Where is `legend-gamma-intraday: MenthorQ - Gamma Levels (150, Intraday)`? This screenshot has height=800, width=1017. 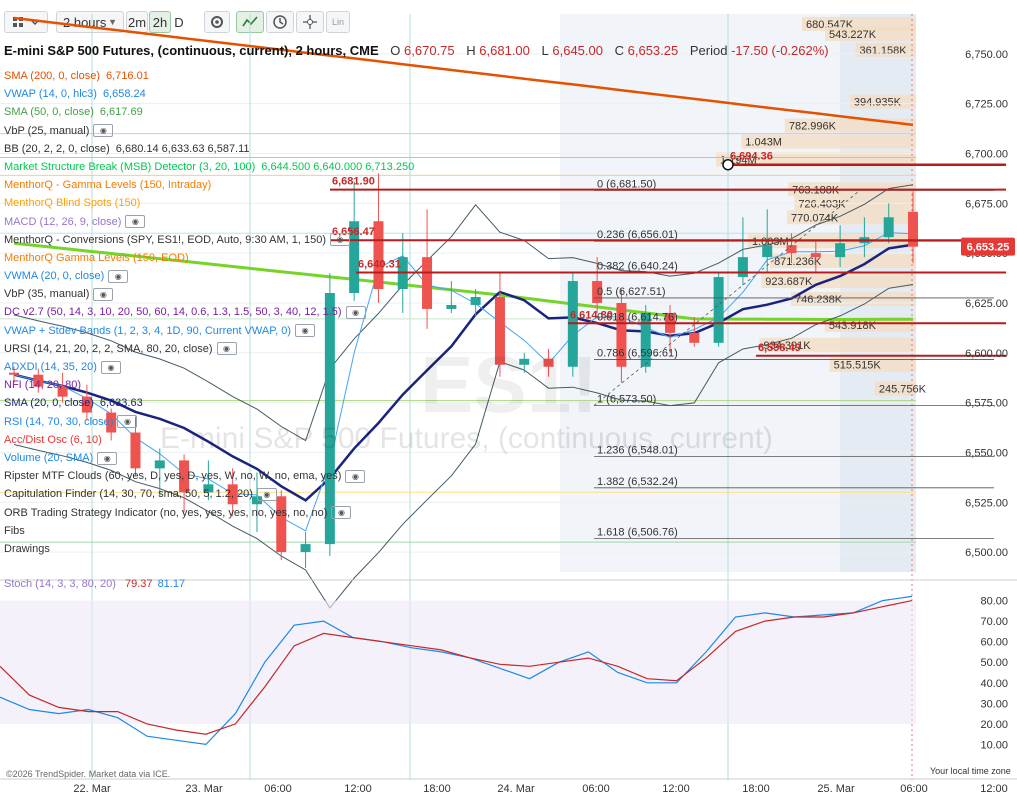
legend-gamma-intraday: MenthorQ - Gamma Levels (150, Intraday) is located at coordinates (209, 185).